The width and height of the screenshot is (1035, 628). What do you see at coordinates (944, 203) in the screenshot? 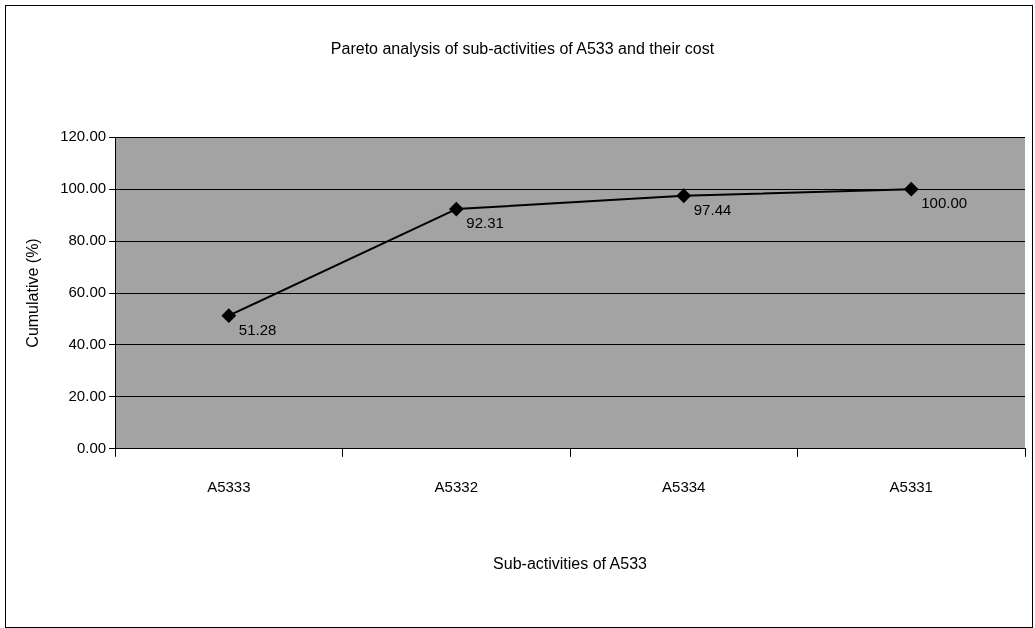
I see `data-label: 100.00` at bounding box center [944, 203].